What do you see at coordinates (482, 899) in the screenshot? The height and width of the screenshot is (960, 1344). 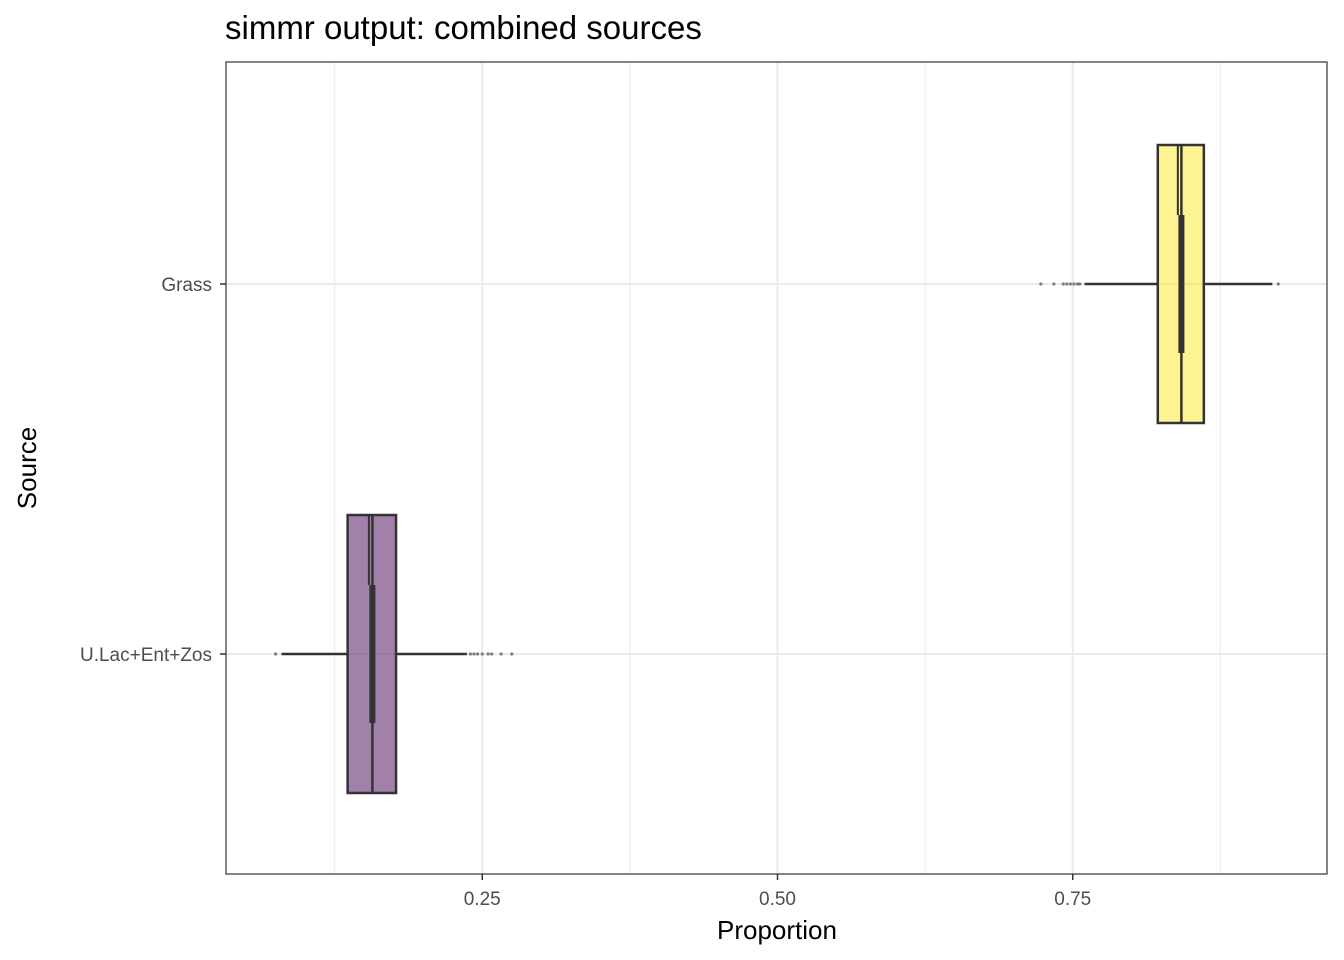 I see `x-tick-label: 0.25` at bounding box center [482, 899].